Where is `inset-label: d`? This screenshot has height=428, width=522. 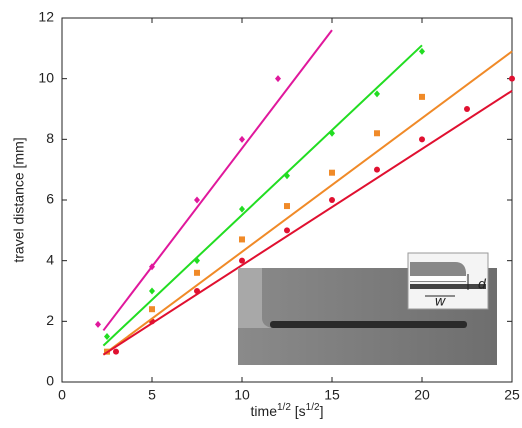
inset-label: d is located at coordinates (482, 284).